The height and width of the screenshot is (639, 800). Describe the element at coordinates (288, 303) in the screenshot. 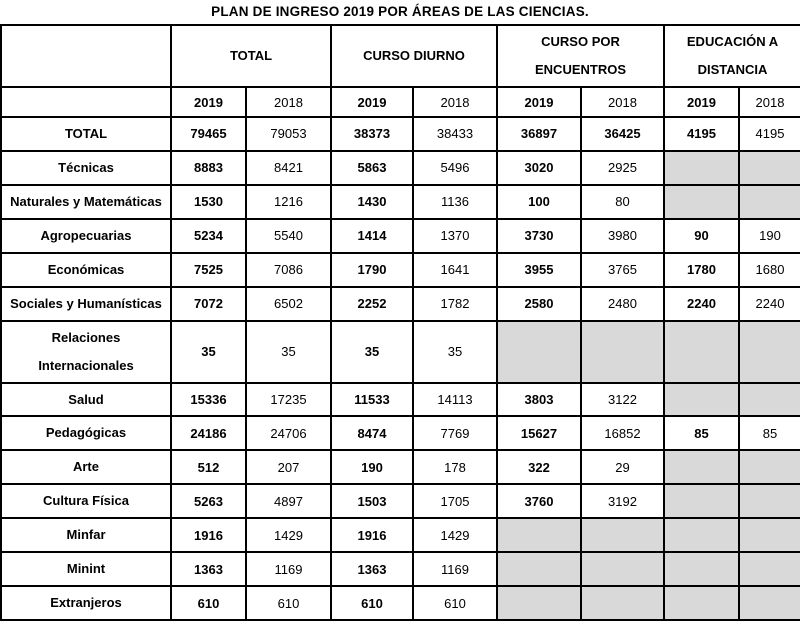

I see `data-cell: 6502` at that location.